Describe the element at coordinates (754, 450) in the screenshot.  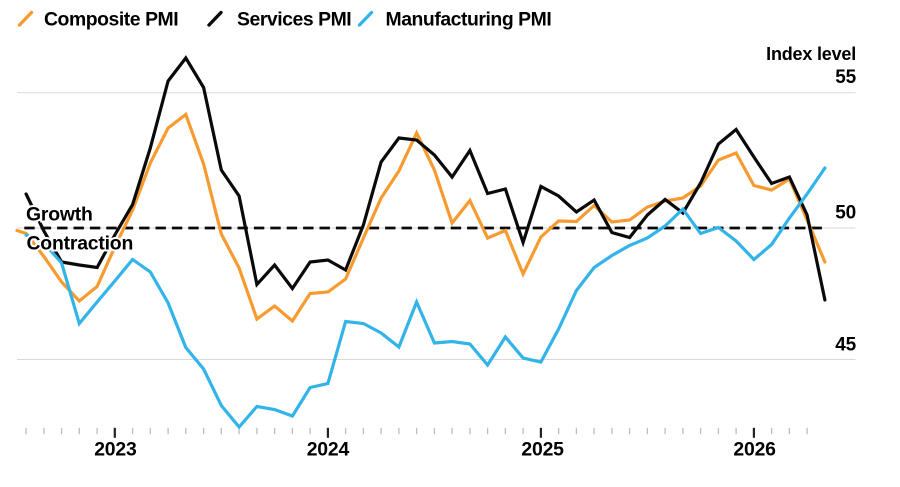
I see `svg-text: 2026` at that location.